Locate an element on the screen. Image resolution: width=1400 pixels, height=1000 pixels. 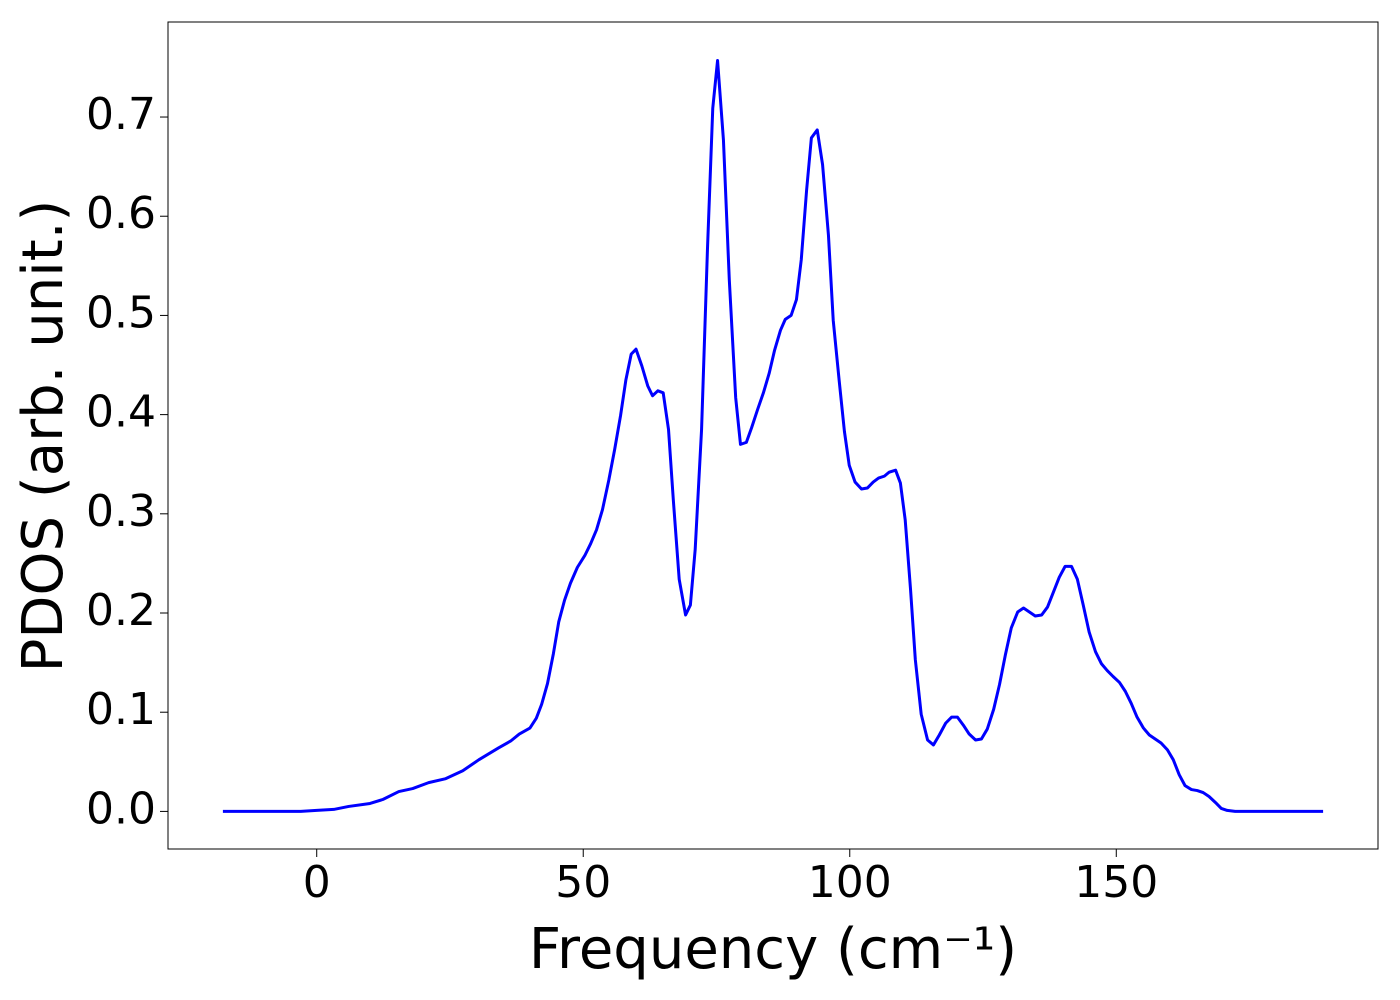
y-axis-label: PDOS (arb. unit.) is located at coordinates (43, 436).